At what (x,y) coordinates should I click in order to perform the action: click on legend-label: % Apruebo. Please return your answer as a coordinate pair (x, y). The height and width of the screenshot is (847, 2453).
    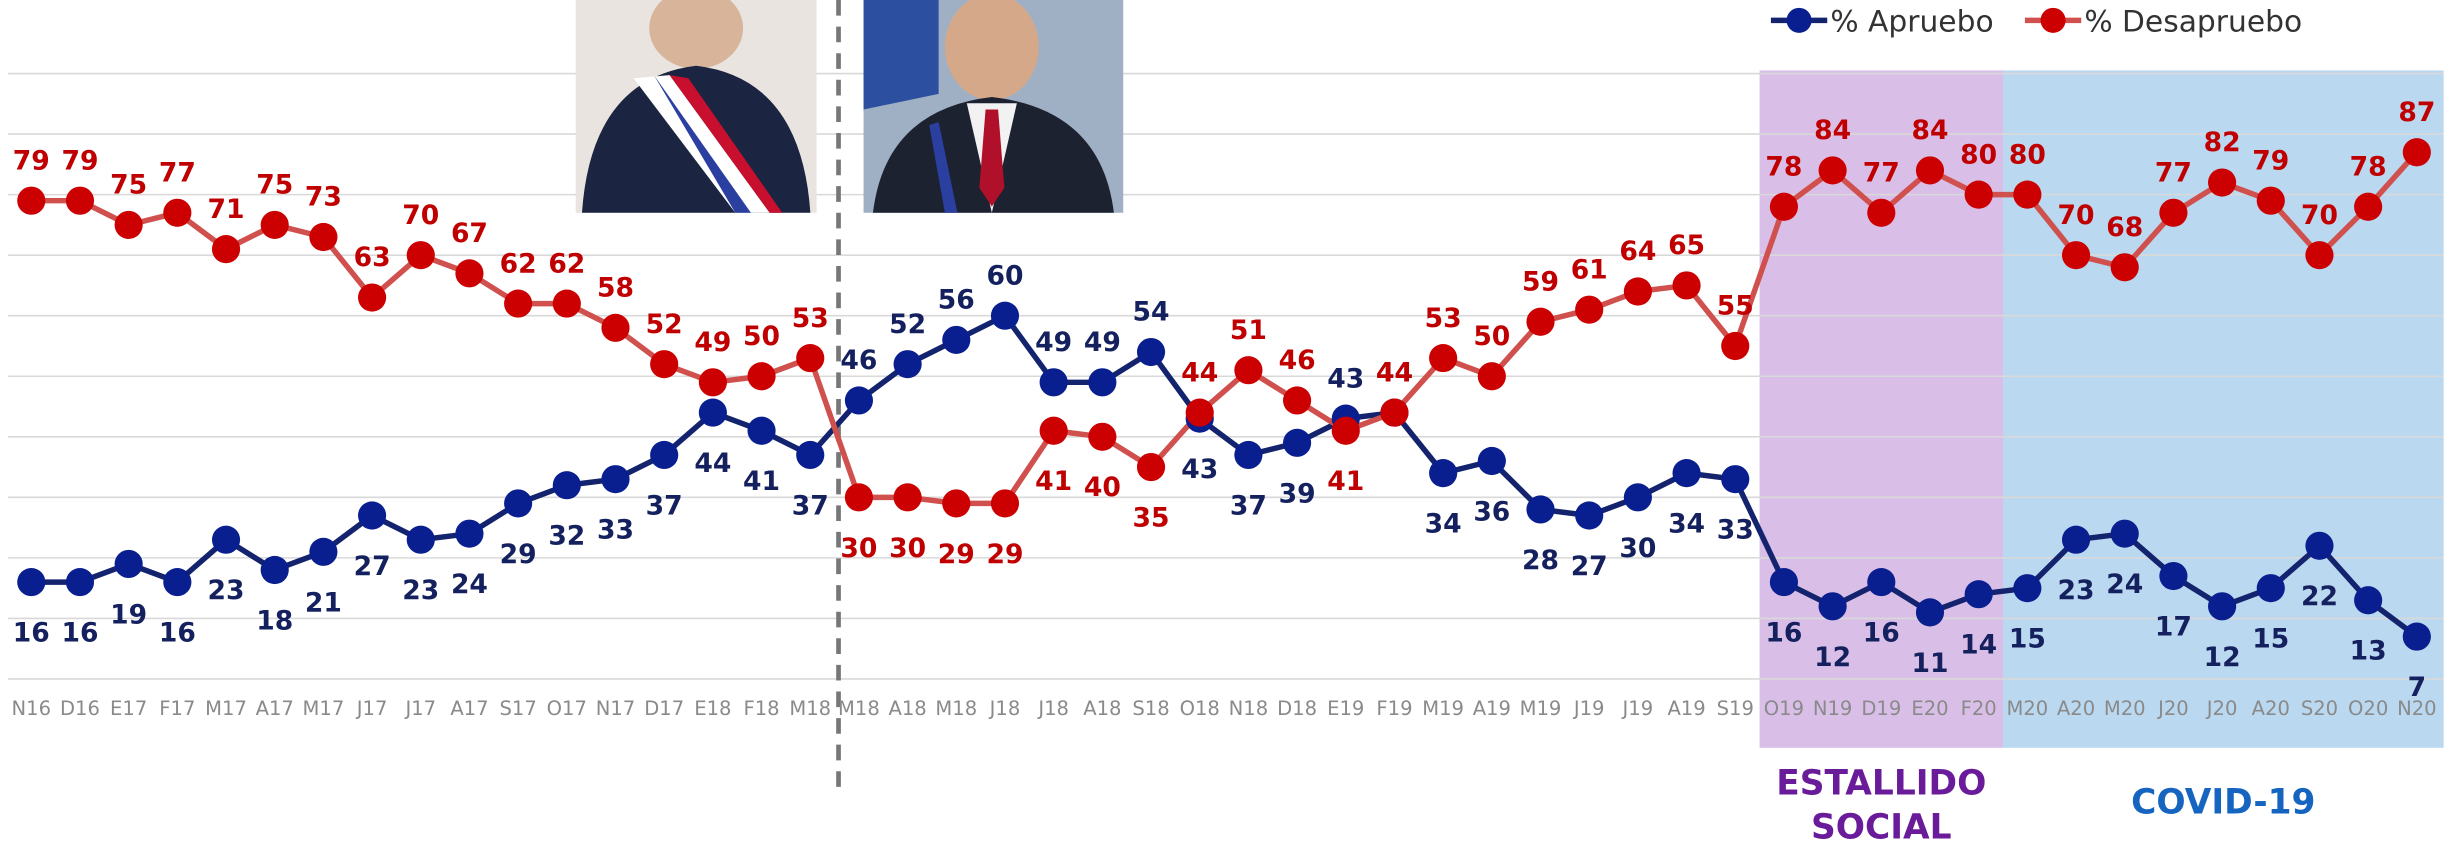
    Looking at the image, I should click on (1911, 21).